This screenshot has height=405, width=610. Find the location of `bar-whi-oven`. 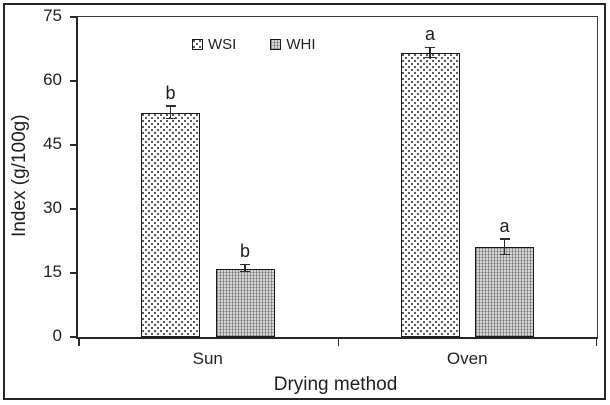

bar-whi-oven is located at coordinates (504, 292).